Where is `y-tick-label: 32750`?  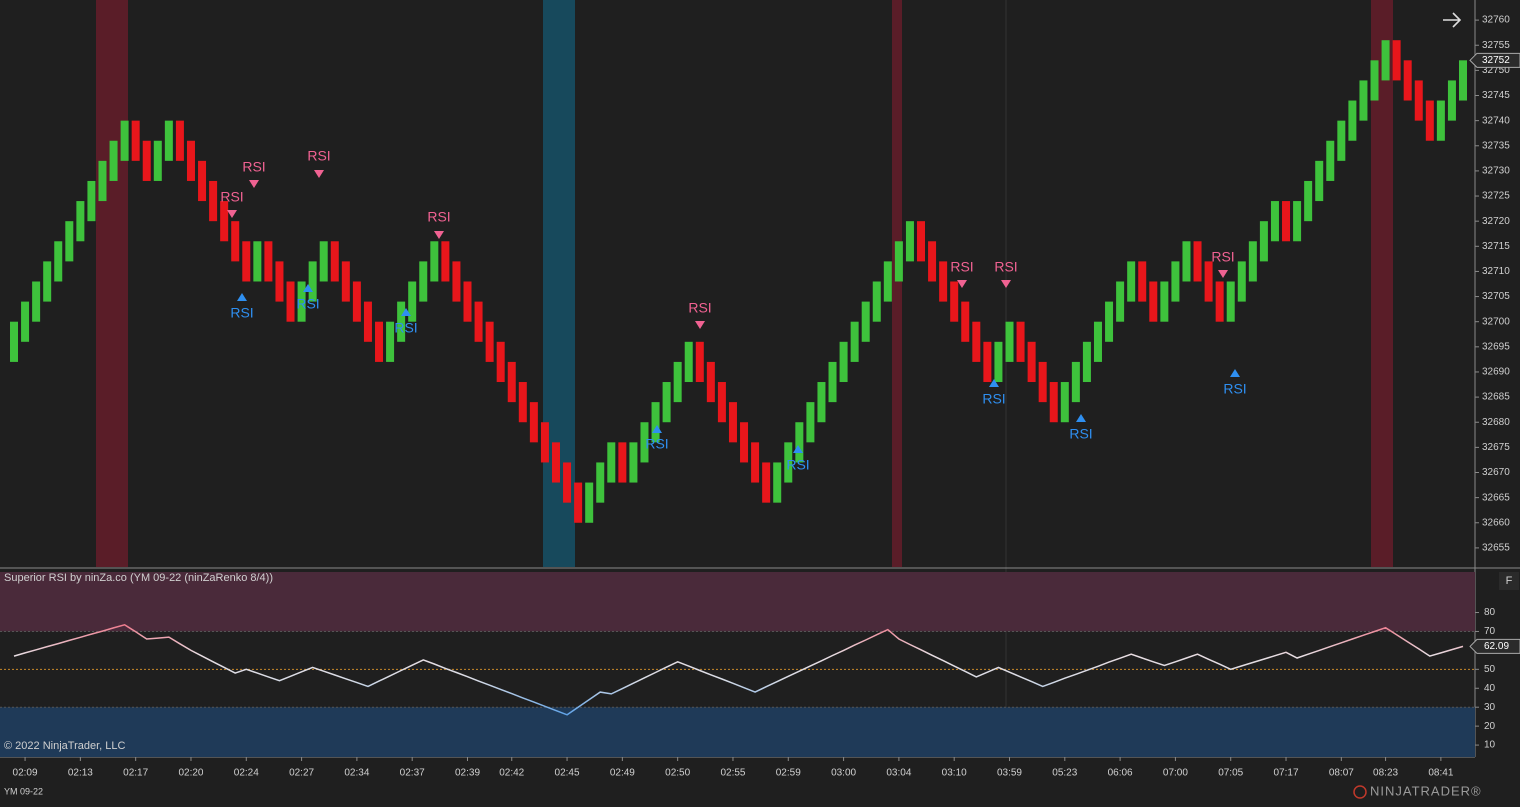
y-tick-label: 32750 is located at coordinates (1496, 70).